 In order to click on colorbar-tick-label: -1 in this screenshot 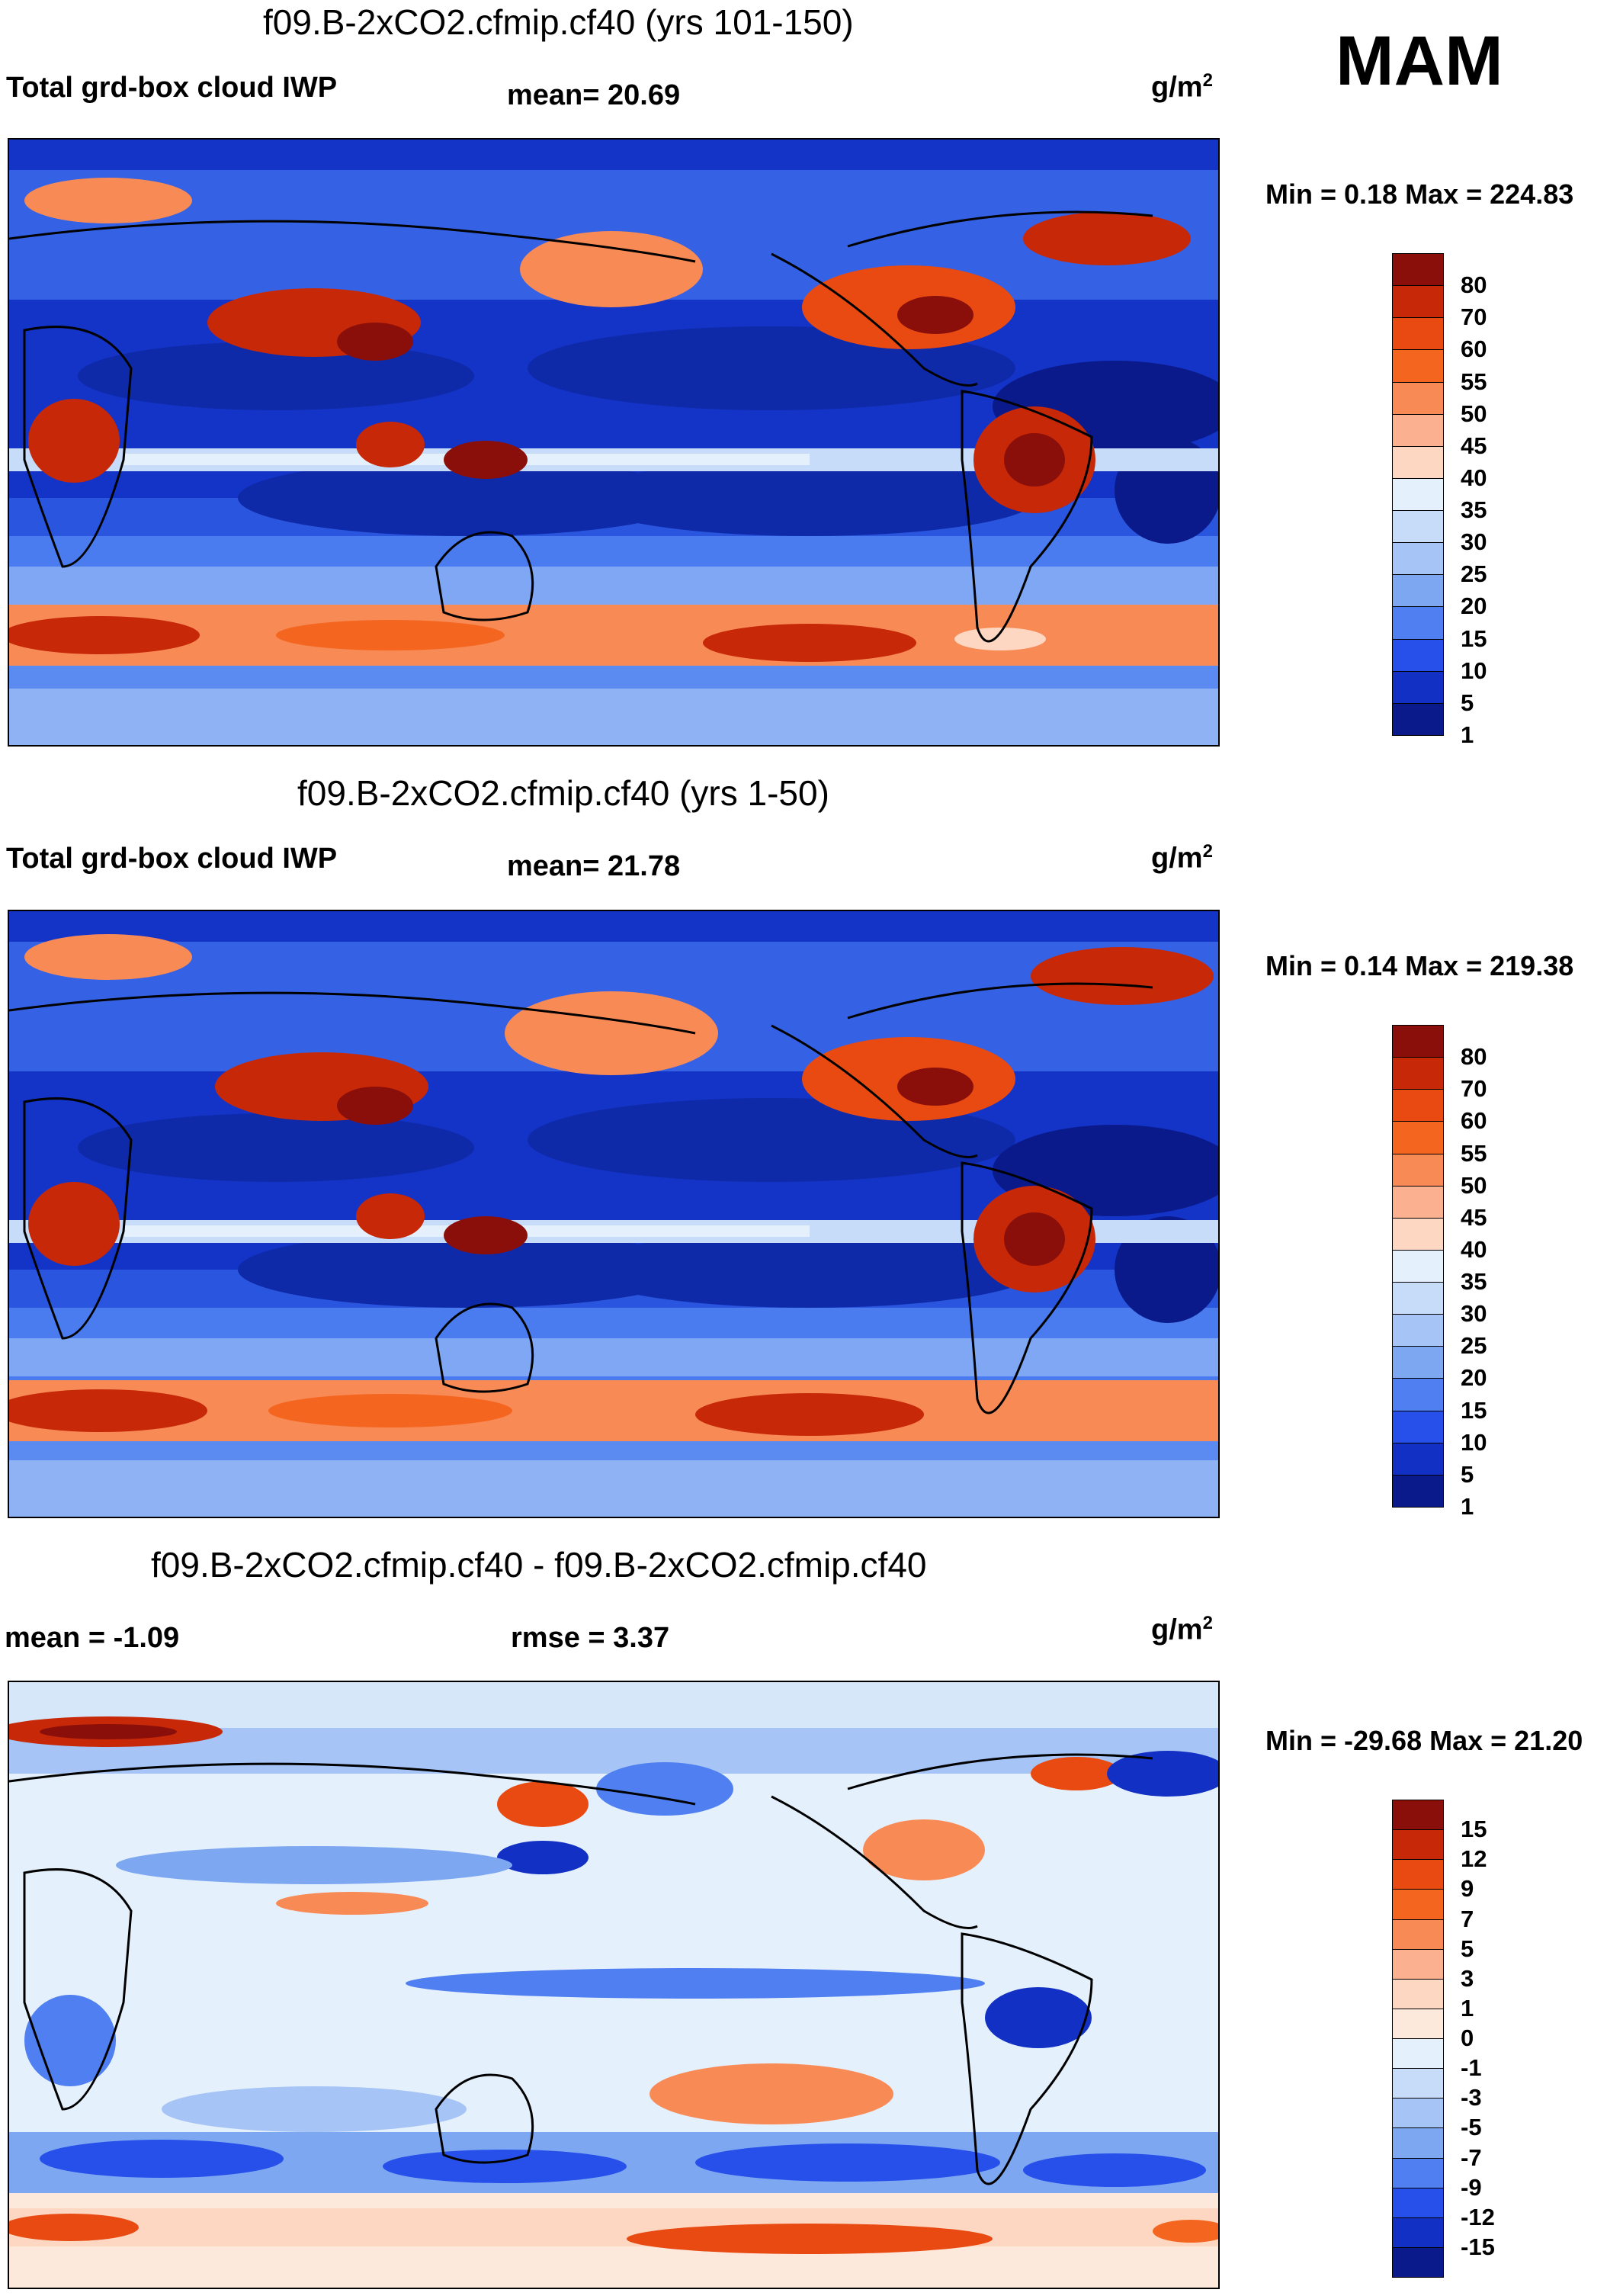, I will do `click(1471, 2068)`.